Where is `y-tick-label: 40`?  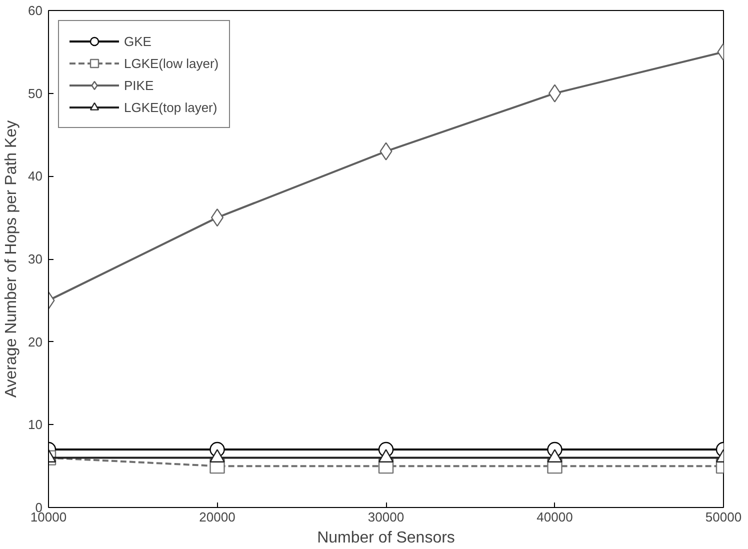
y-tick-label: 40 is located at coordinates (35, 176).